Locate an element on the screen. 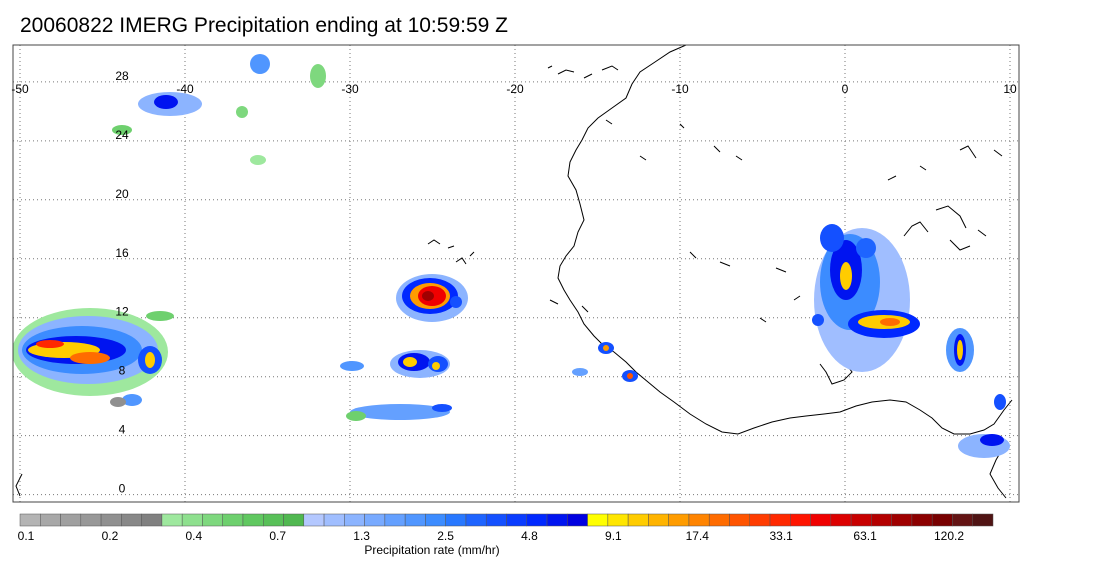 The width and height of the screenshot is (1101, 571). lon-tick-label: -30 is located at coordinates (350, 89).